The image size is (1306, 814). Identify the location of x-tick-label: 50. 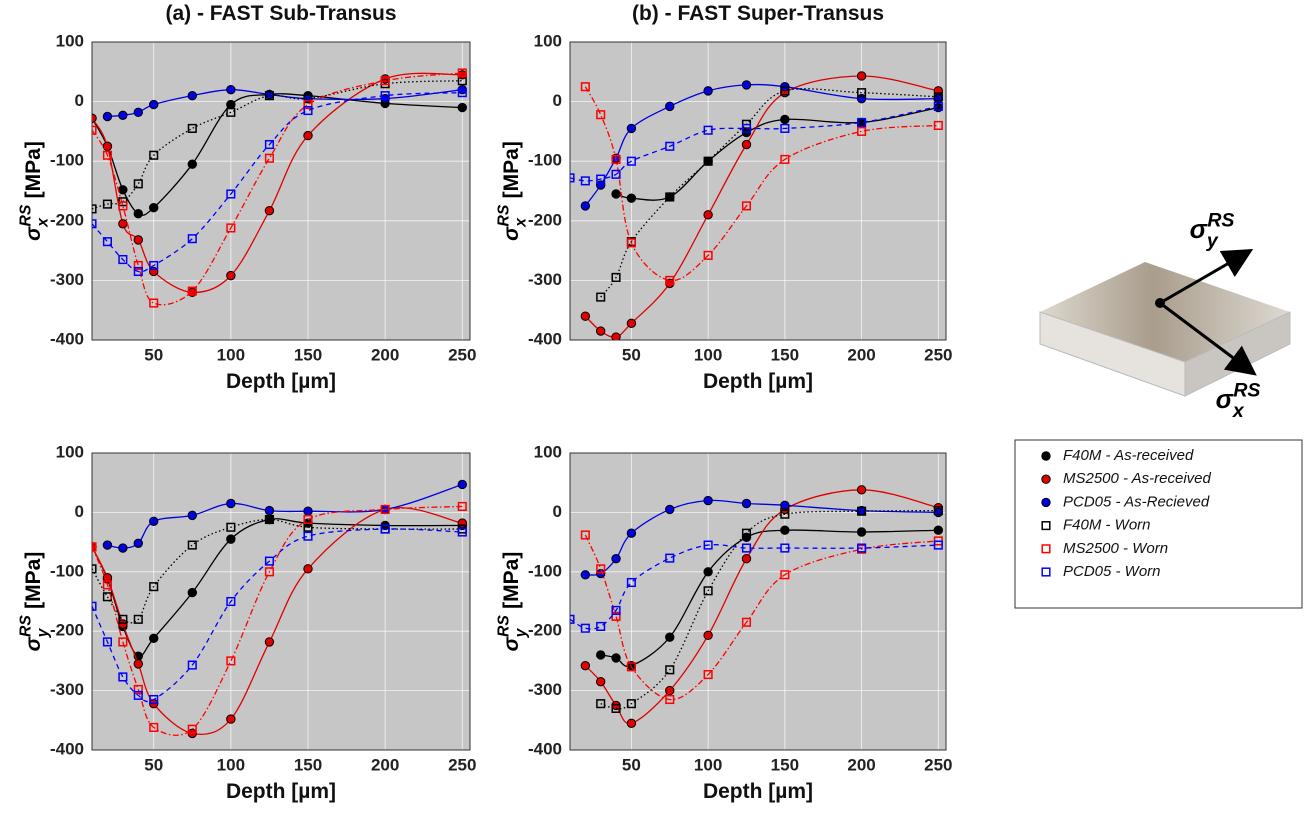
(631, 354).